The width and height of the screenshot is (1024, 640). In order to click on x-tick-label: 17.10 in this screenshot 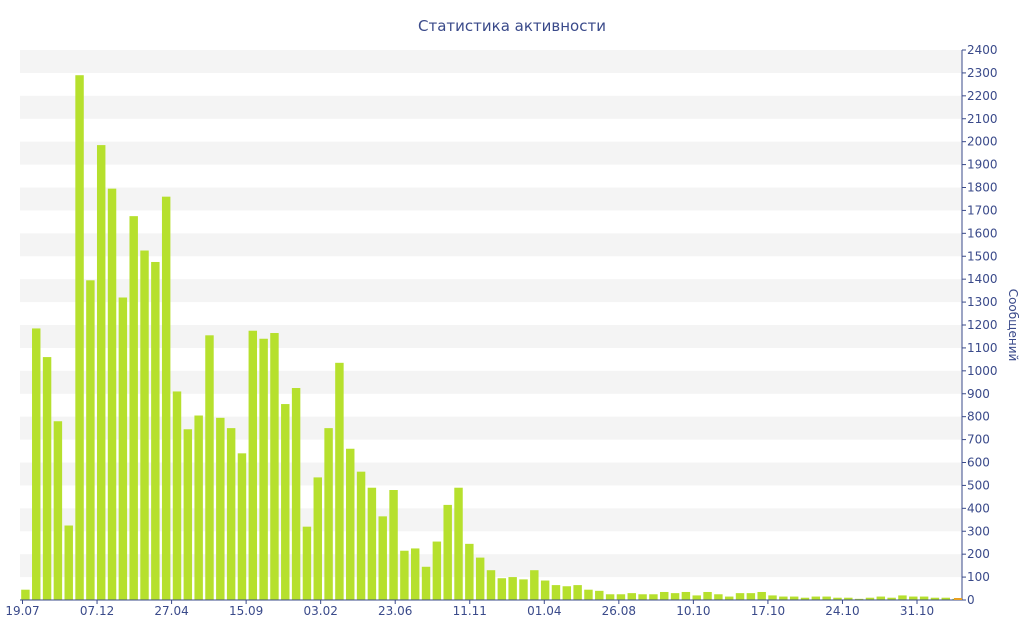, I will do `click(768, 611)`.